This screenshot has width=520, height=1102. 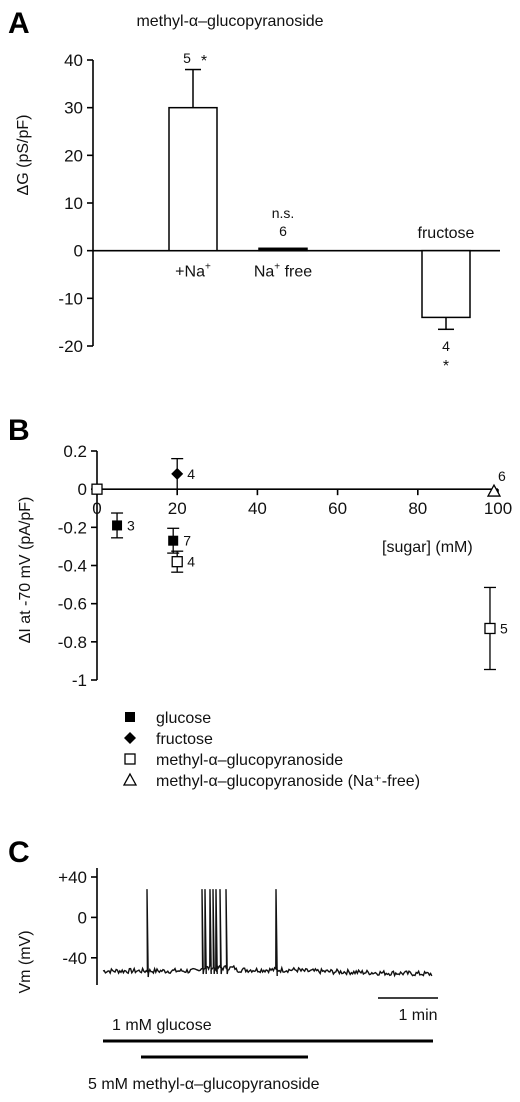 What do you see at coordinates (193, 271) in the screenshot?
I see `category-label: +Na+` at bounding box center [193, 271].